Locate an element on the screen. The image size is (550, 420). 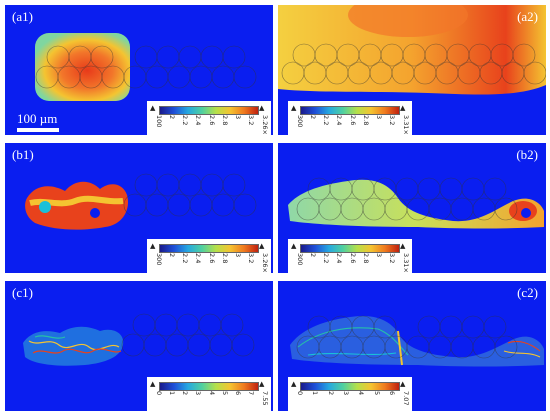
colorbar-b1: ▲ ▲ 3.26×10³ 300 2 2.2 2.4 2.6 2.8 3 3.2 is located at coordinates (209, 256).